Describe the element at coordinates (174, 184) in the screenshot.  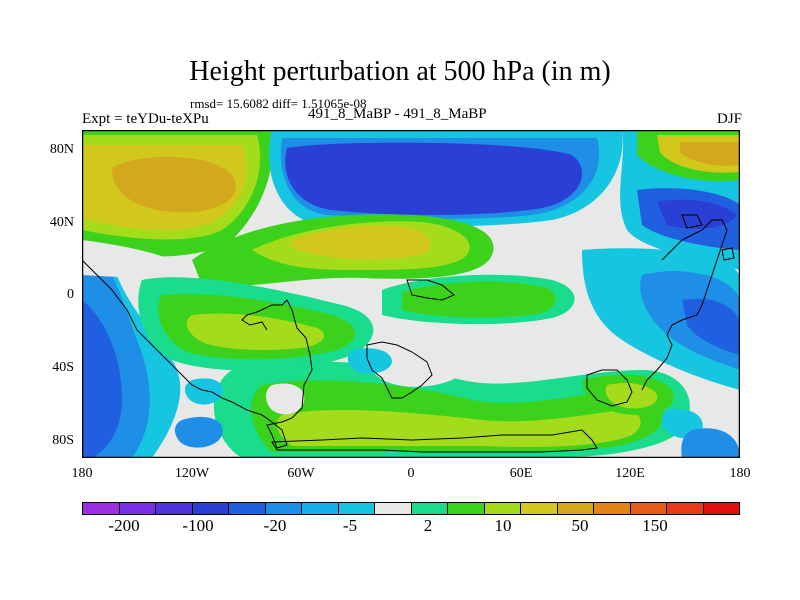
I see `fill-orange-nw` at that location.